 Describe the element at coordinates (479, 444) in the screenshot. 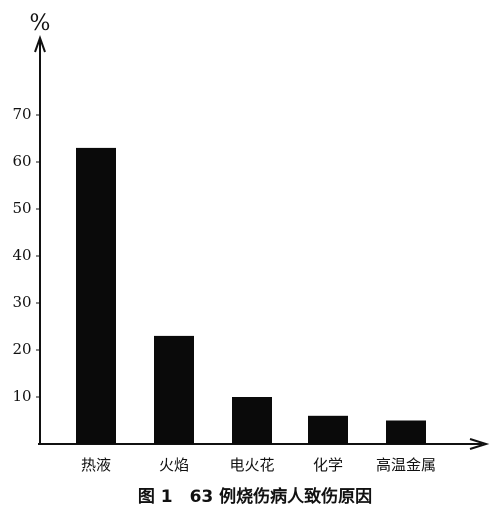

I see `x-axis-arrow` at that location.